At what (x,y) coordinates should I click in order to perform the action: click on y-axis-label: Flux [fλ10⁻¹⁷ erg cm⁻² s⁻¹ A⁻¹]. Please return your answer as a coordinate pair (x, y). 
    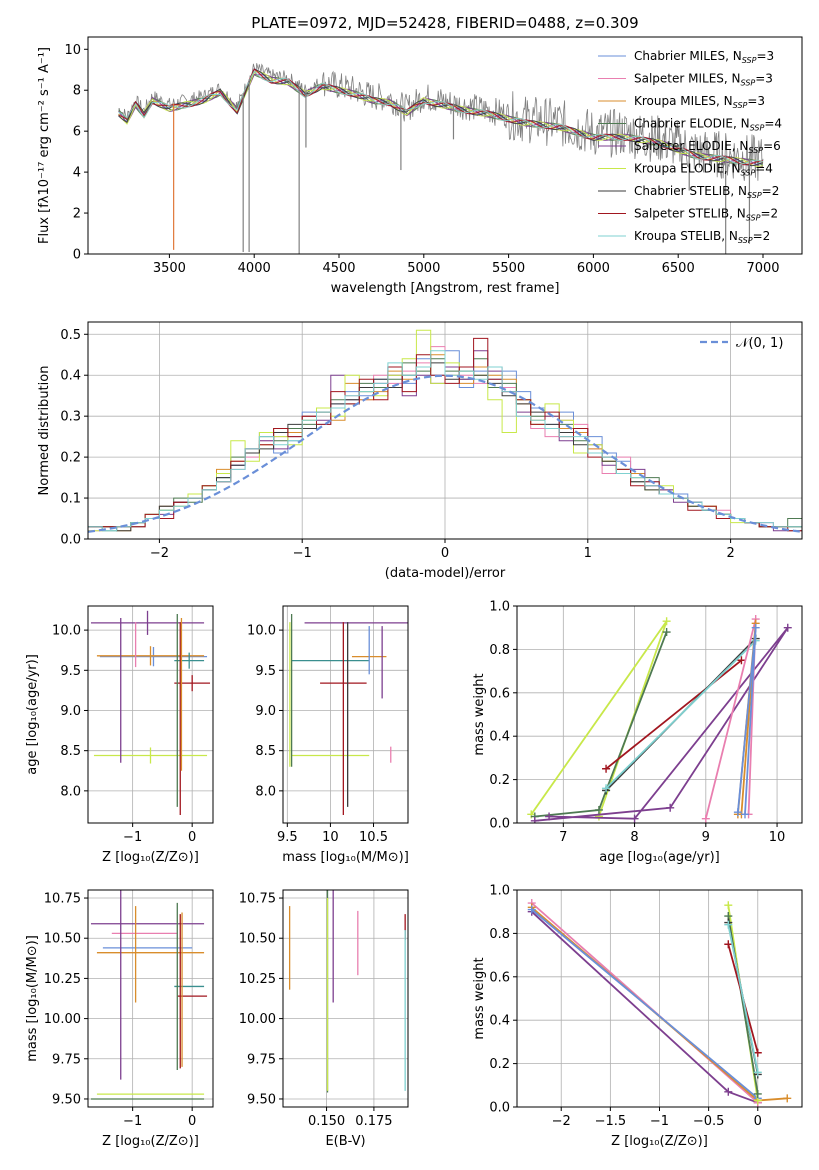
    Looking at the image, I should click on (44, 145).